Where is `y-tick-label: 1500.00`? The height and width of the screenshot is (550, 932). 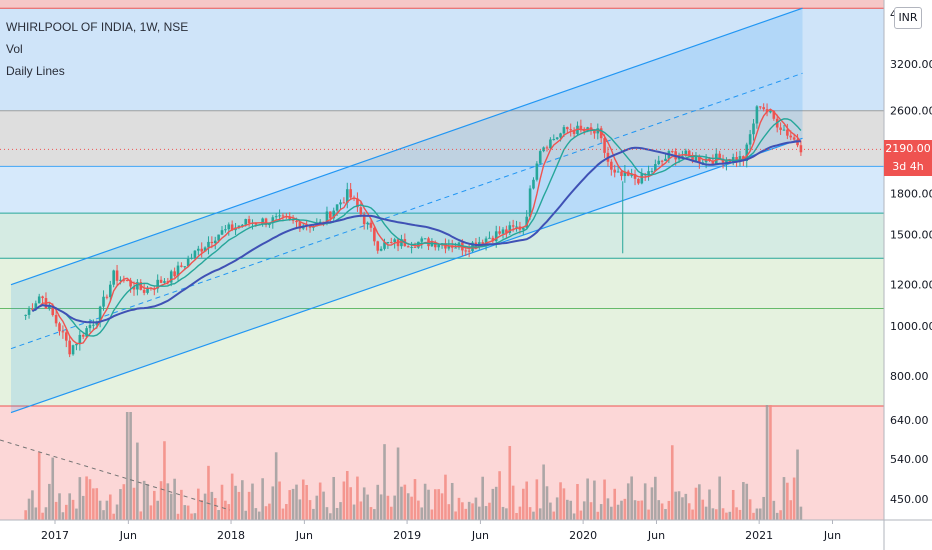
y-tick-label: 1500.00 is located at coordinates (911, 235).